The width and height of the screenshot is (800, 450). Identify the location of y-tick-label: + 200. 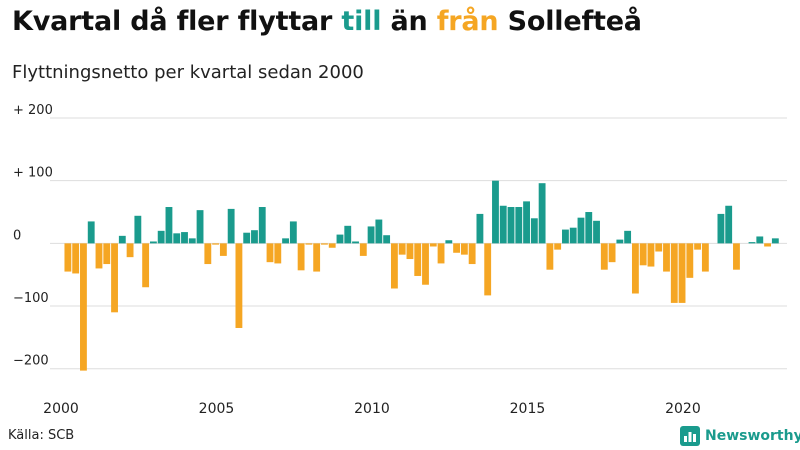
(33, 110).